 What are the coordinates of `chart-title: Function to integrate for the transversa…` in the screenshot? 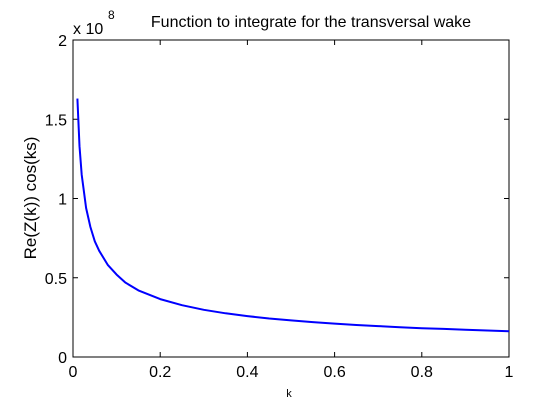 It's located at (311, 22).